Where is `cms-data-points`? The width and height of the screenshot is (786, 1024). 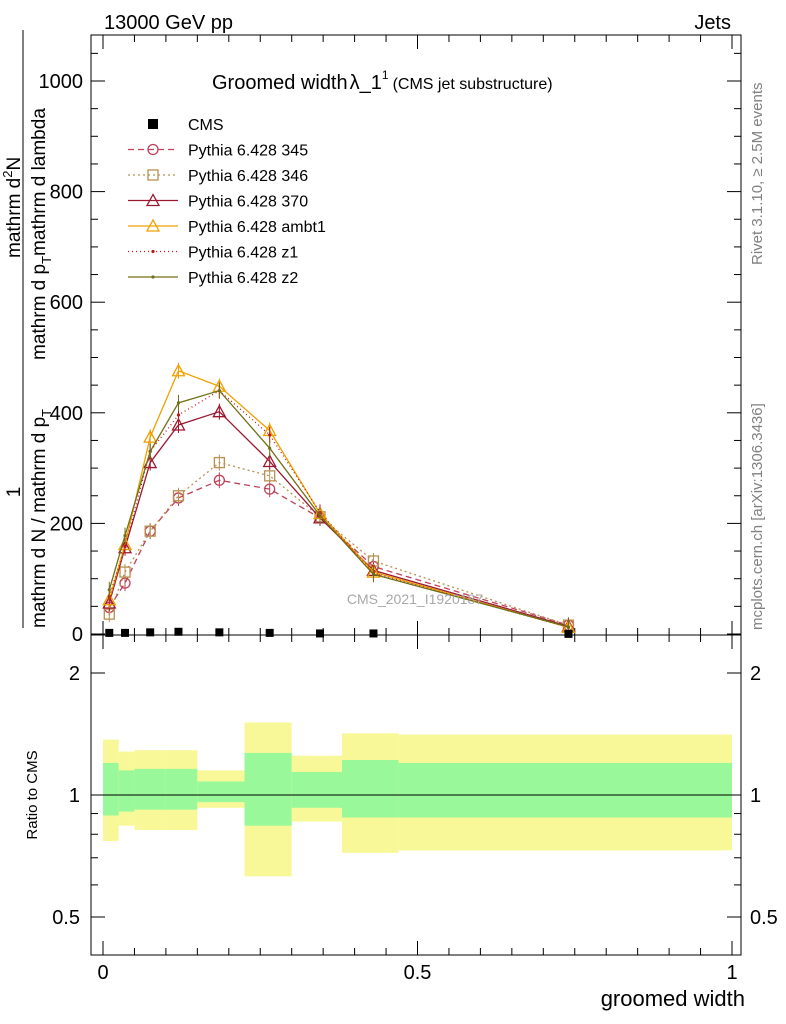 cms-data-points is located at coordinates (339, 632).